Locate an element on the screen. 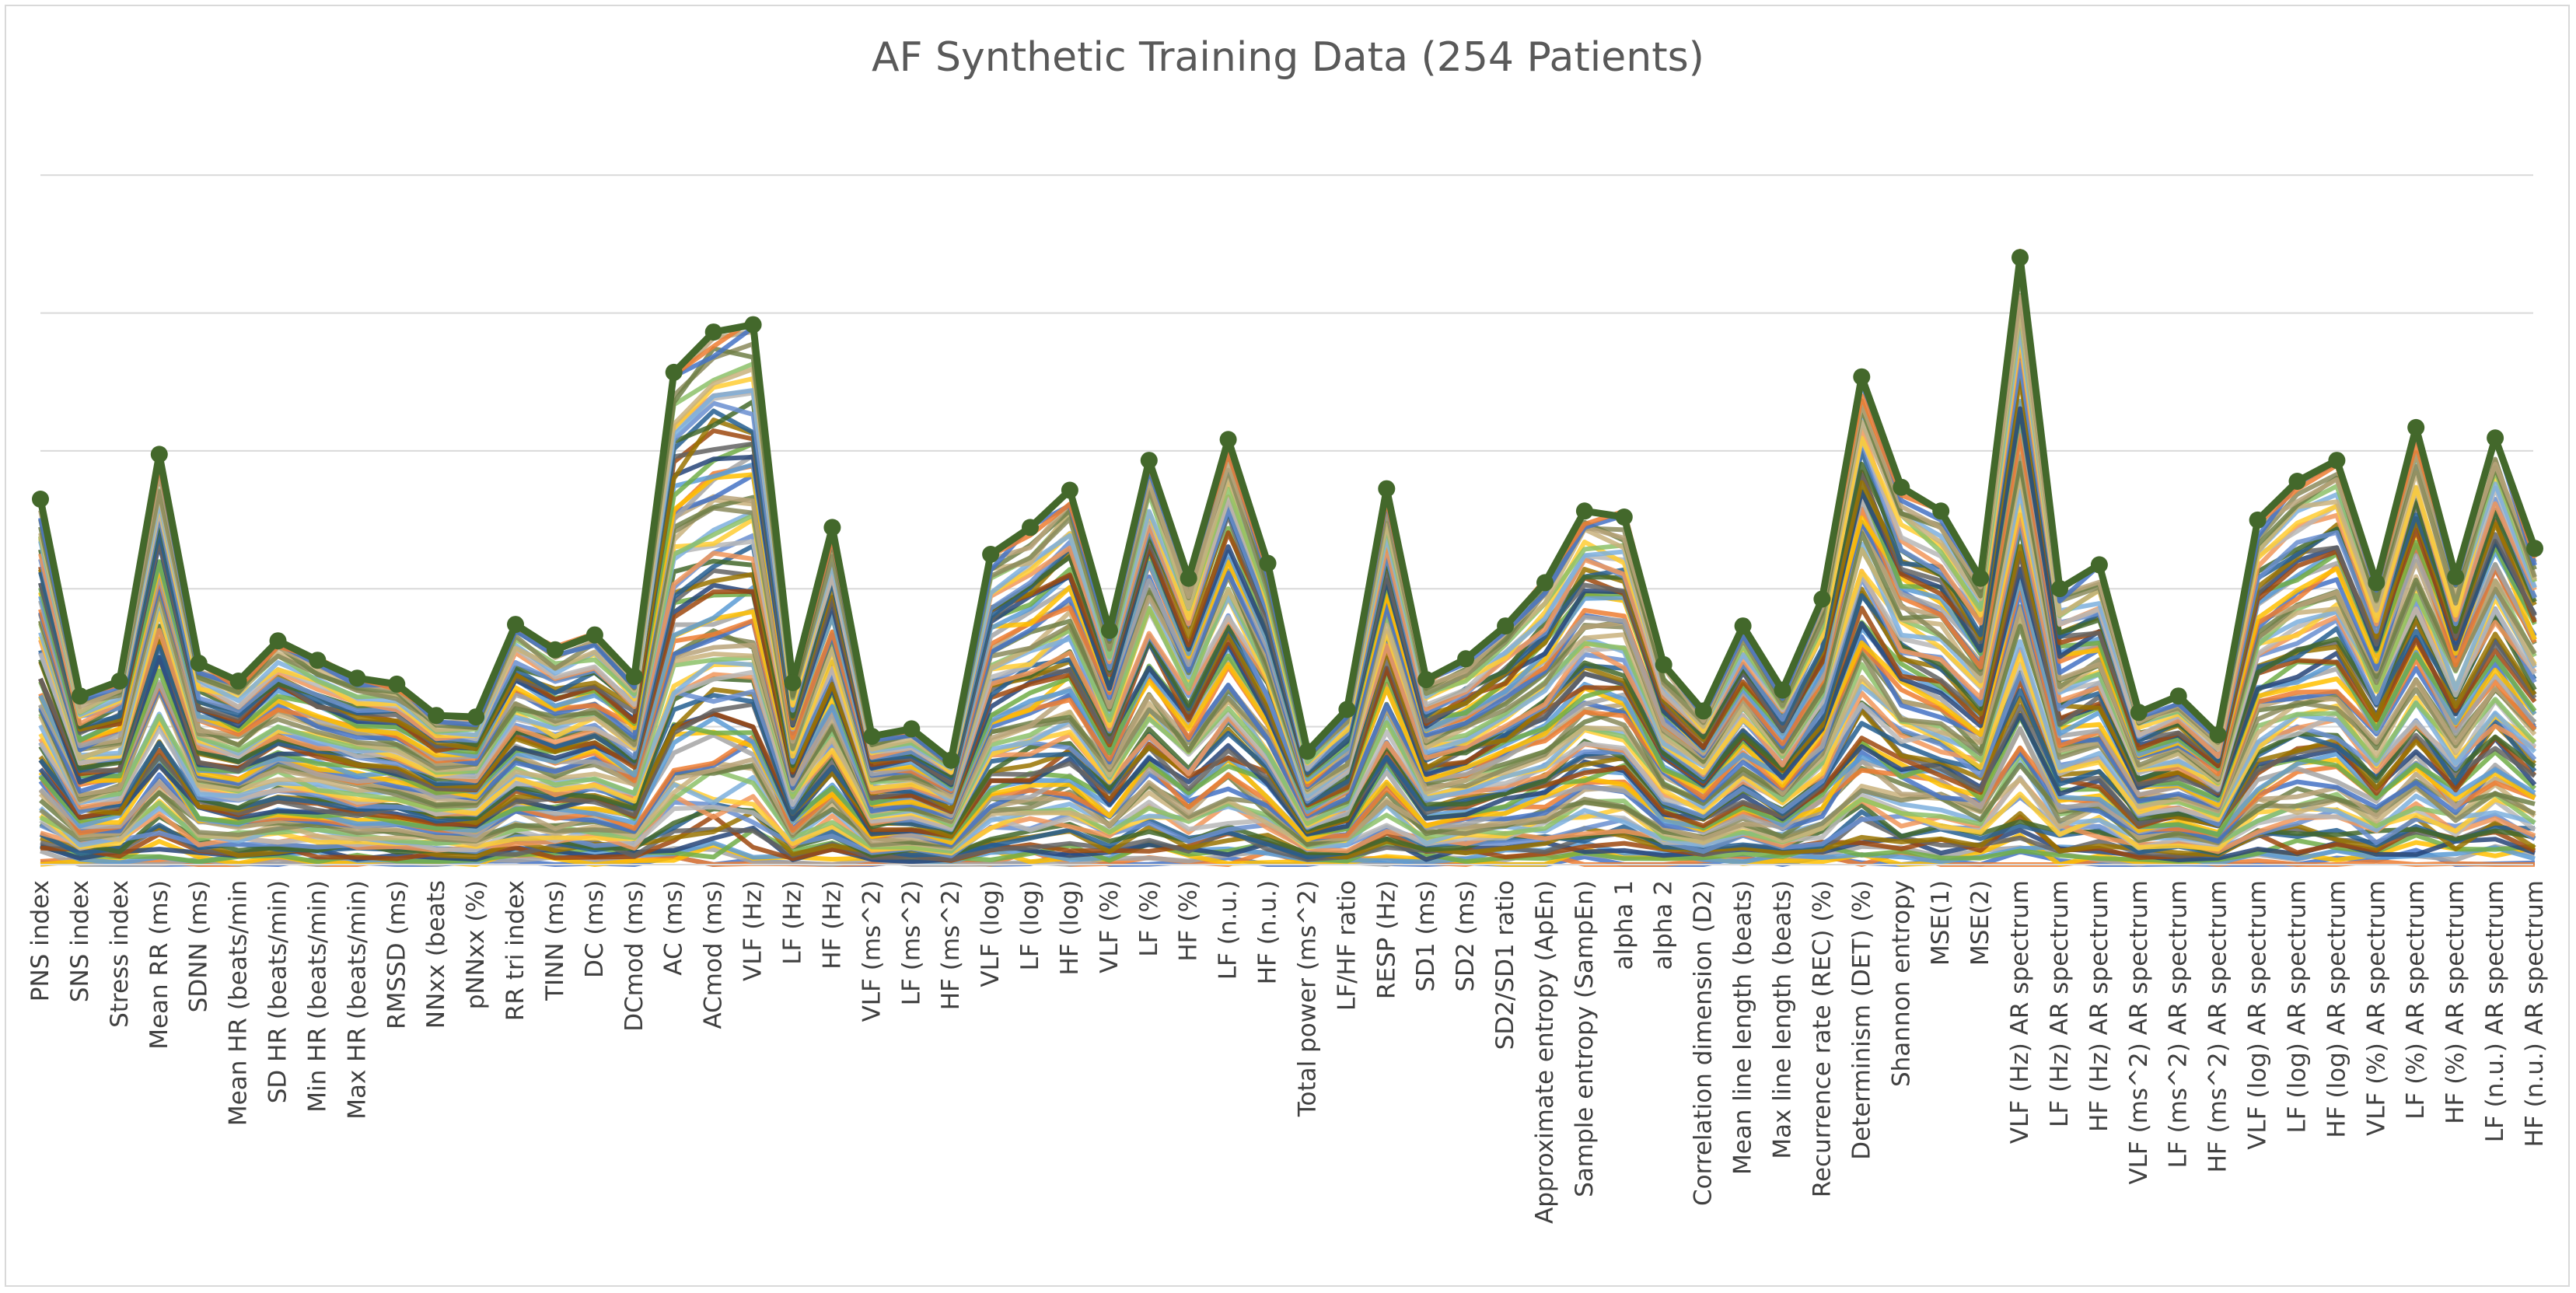  x-tick-label: SD HR (beats/min) is located at coordinates (278, 992).